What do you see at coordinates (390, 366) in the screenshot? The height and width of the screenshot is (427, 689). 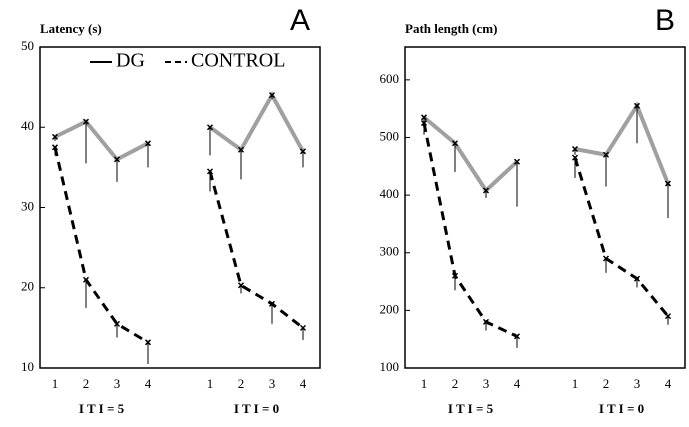 I see `y-tick-label: 100` at bounding box center [390, 366].